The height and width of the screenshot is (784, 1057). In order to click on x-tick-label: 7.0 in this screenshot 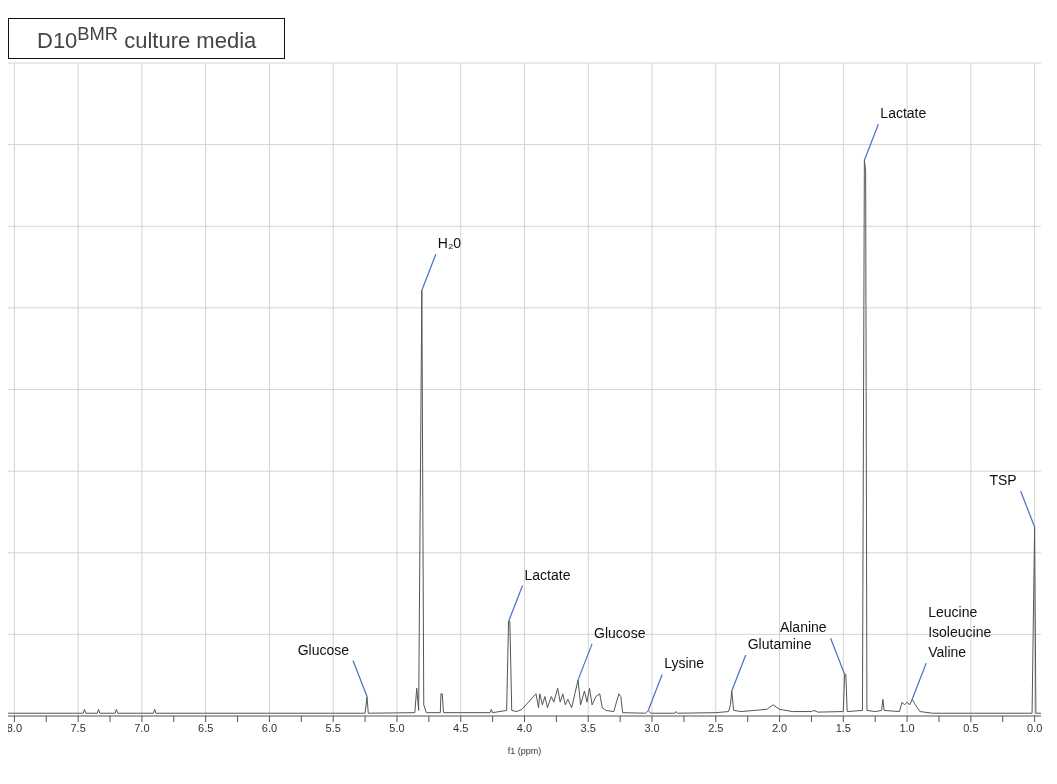, I will do `click(142, 727)`.